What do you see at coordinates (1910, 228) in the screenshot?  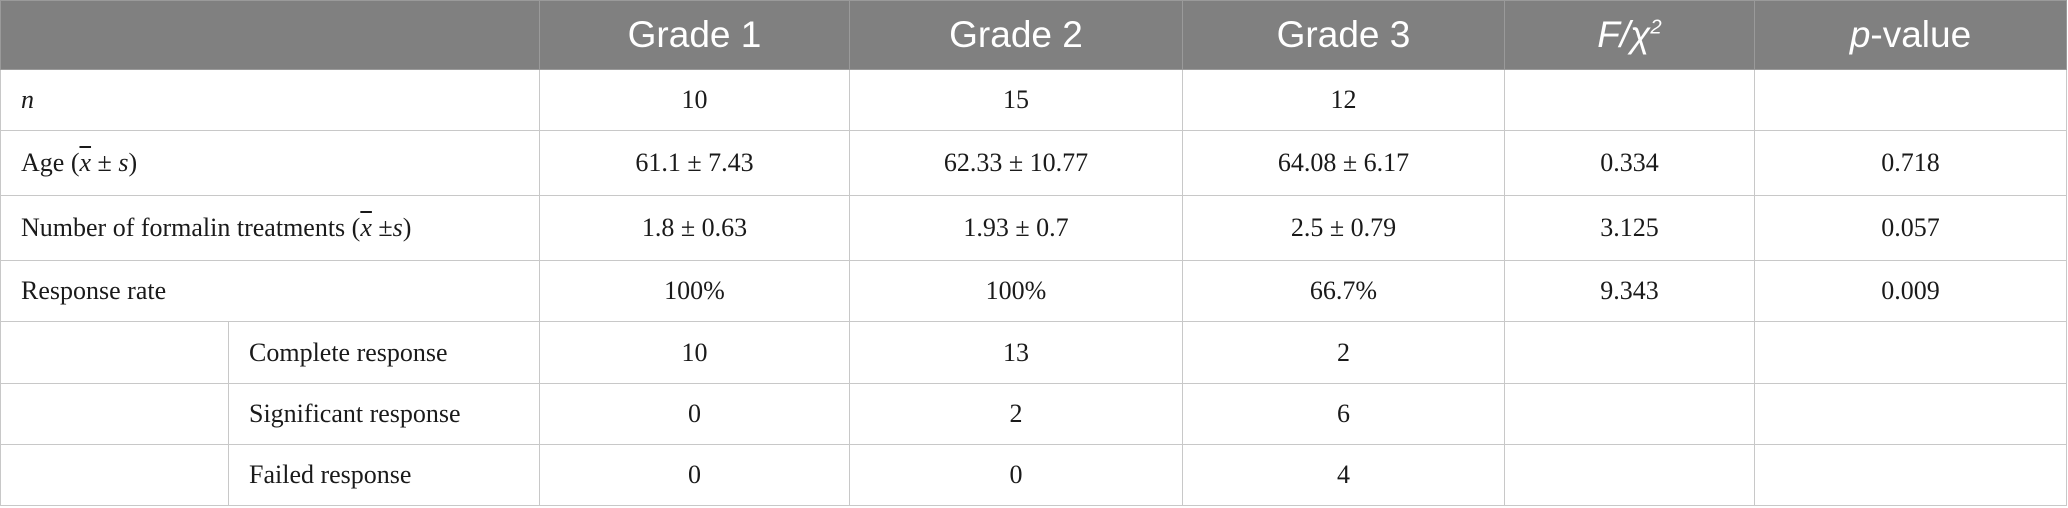 I see `cell-p-value: 0.057` at bounding box center [1910, 228].